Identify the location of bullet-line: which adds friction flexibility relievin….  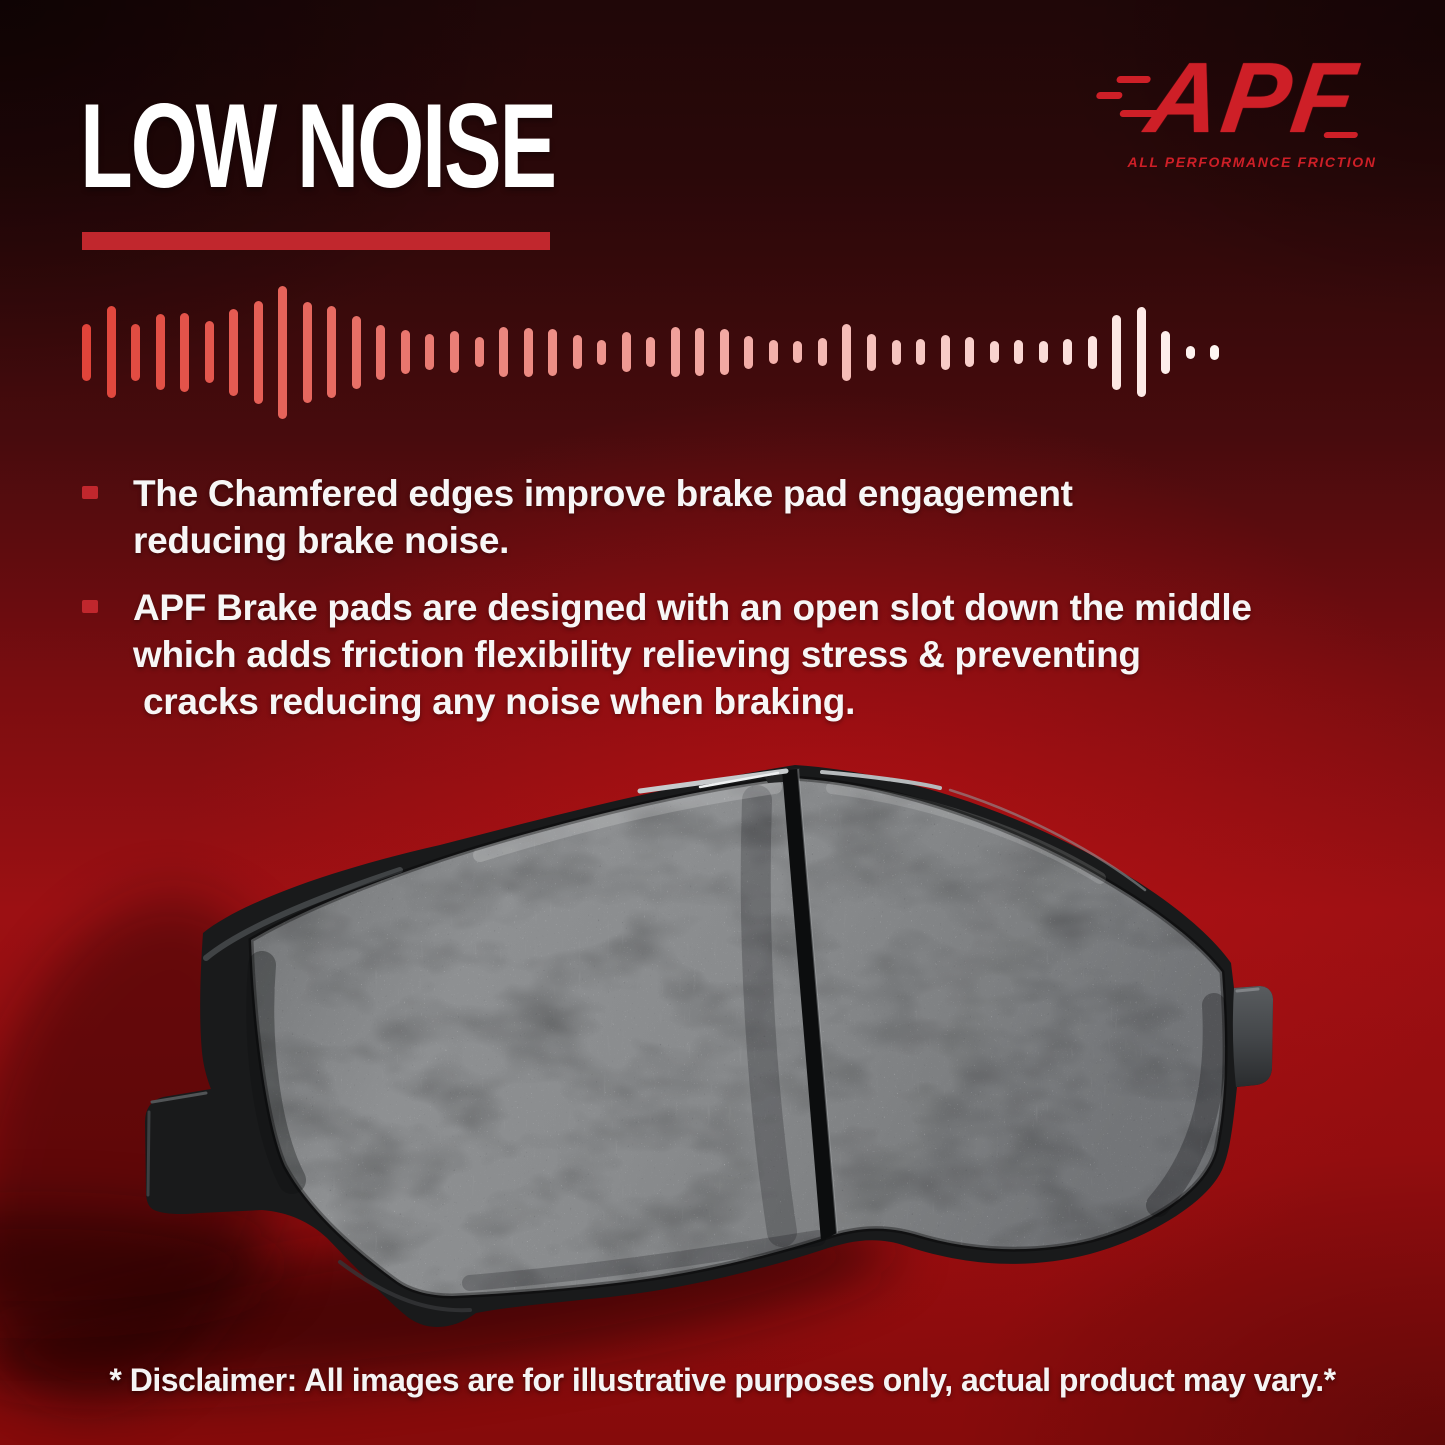
(637, 654).